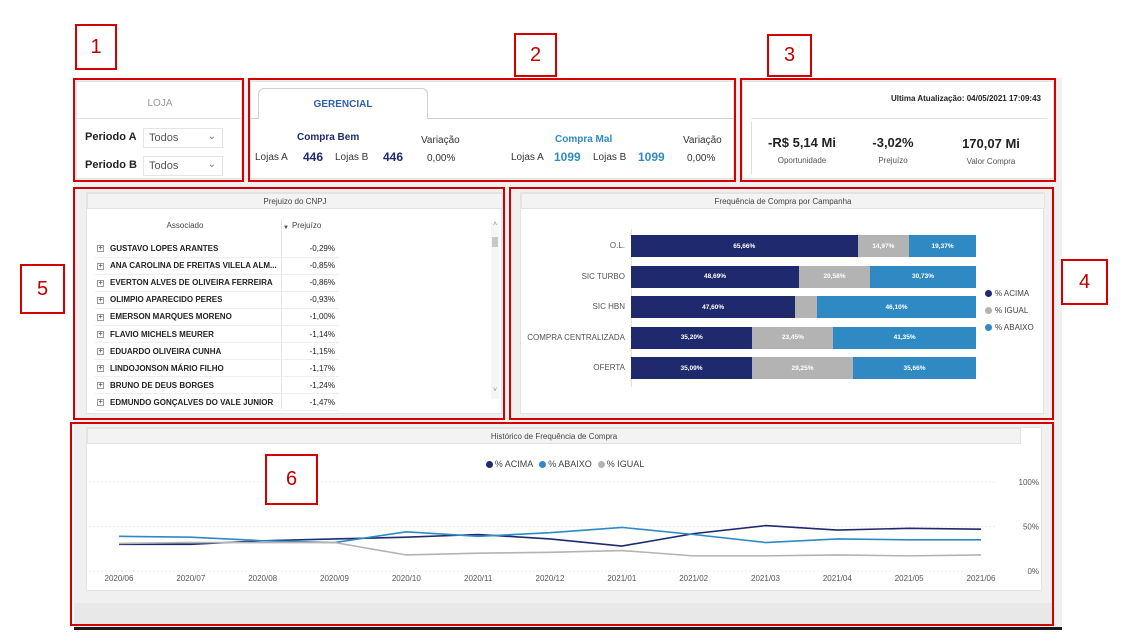 This screenshot has width=1124, height=642. Describe the element at coordinates (119, 578) in the screenshot. I see `x-tick-label: 2020/06` at that location.